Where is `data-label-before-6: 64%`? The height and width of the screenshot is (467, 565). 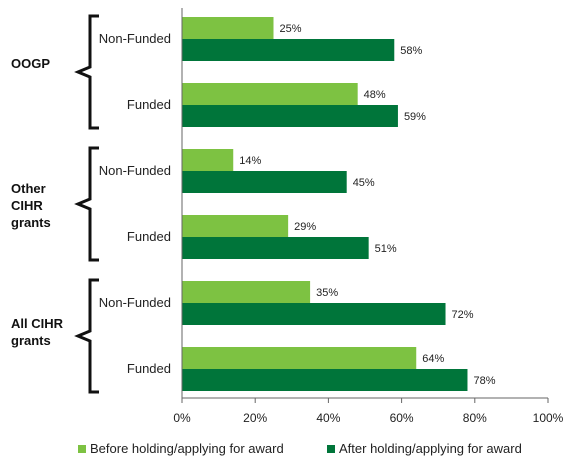
data-label-before-6: 64% is located at coordinates (433, 359).